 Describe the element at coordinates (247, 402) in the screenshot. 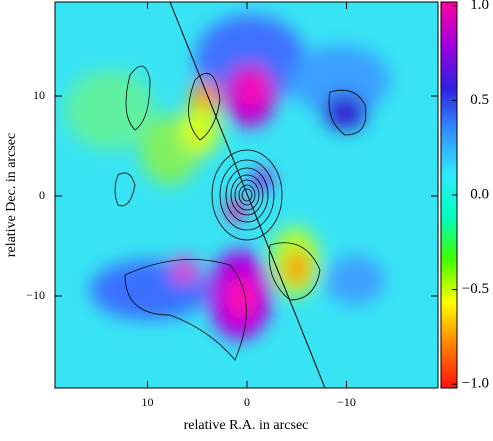

I see `x-tick-label: 0` at that location.